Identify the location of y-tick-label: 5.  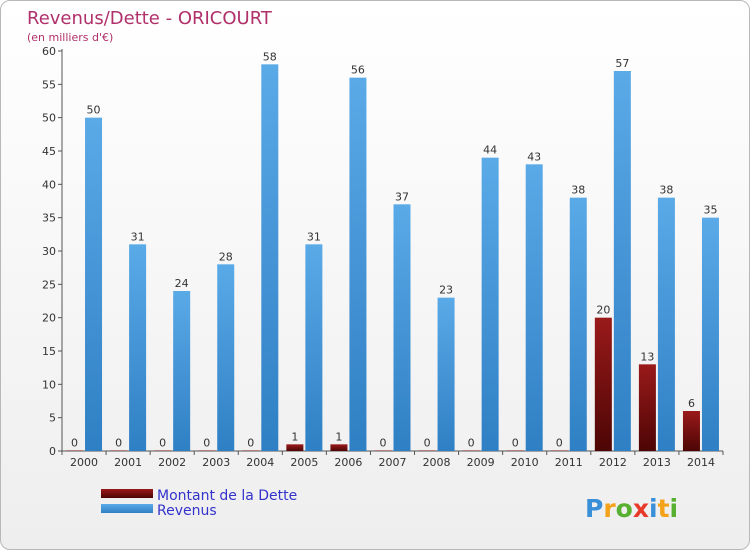
(52, 418).